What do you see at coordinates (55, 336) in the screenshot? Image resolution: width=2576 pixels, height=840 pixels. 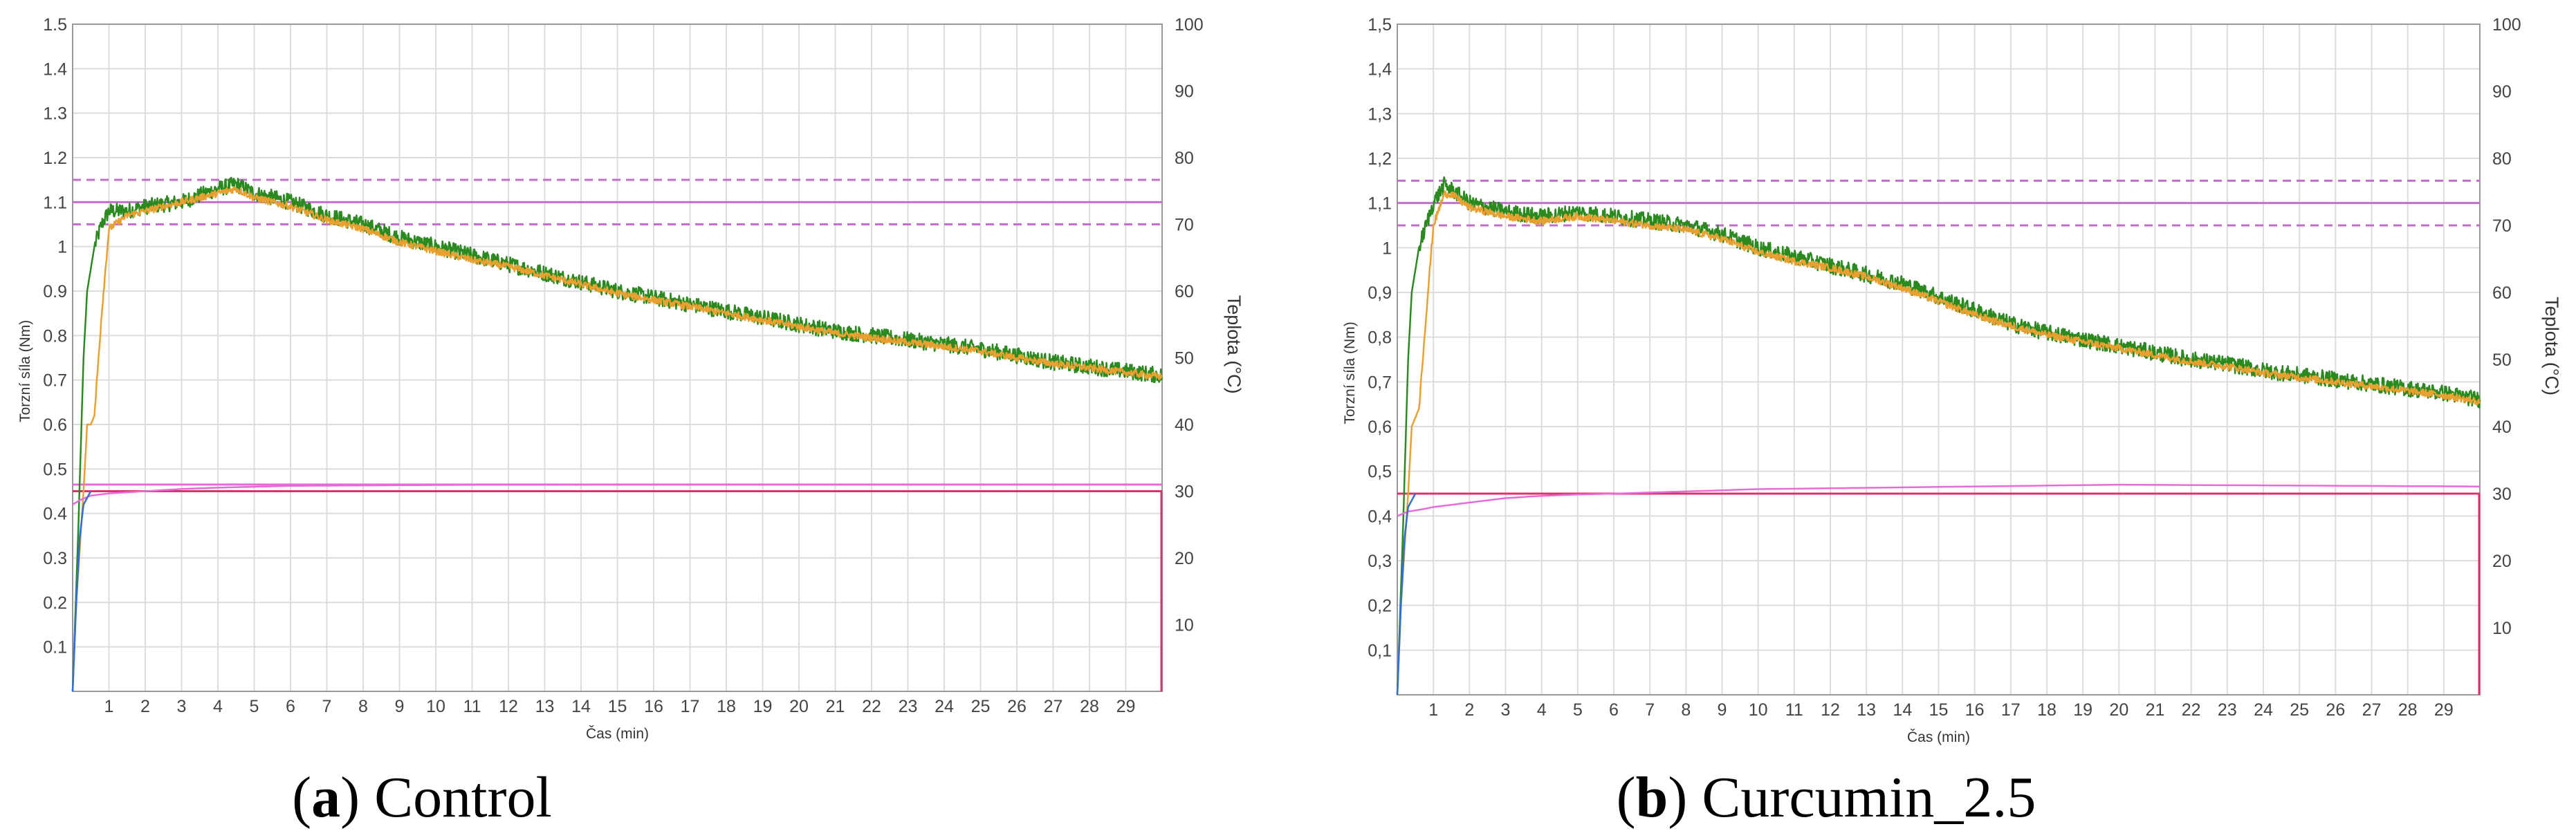 I see `y-tick-label: 0.8` at bounding box center [55, 336].